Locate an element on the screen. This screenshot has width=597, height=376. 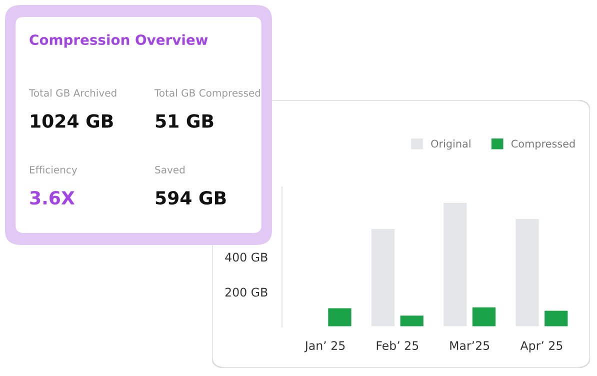
x-tick-label: Apr’ 25 is located at coordinates (541, 346).